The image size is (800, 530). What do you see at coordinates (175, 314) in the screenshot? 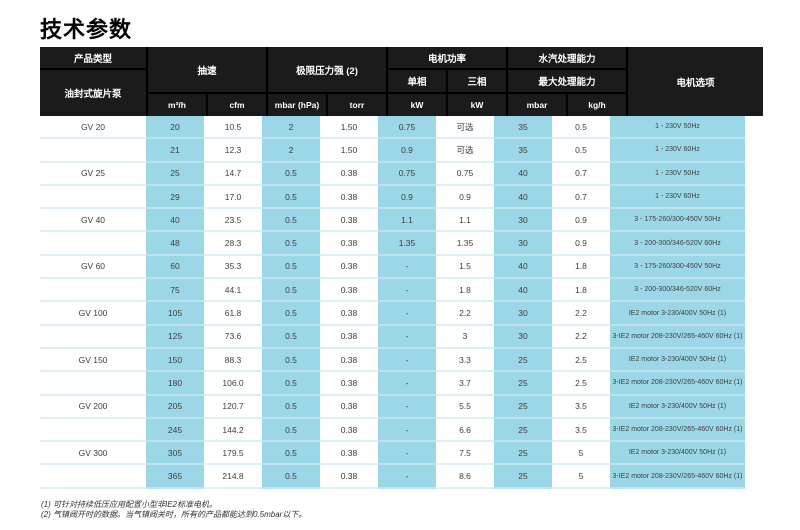
I see `cell-m3h: 105` at bounding box center [175, 314].